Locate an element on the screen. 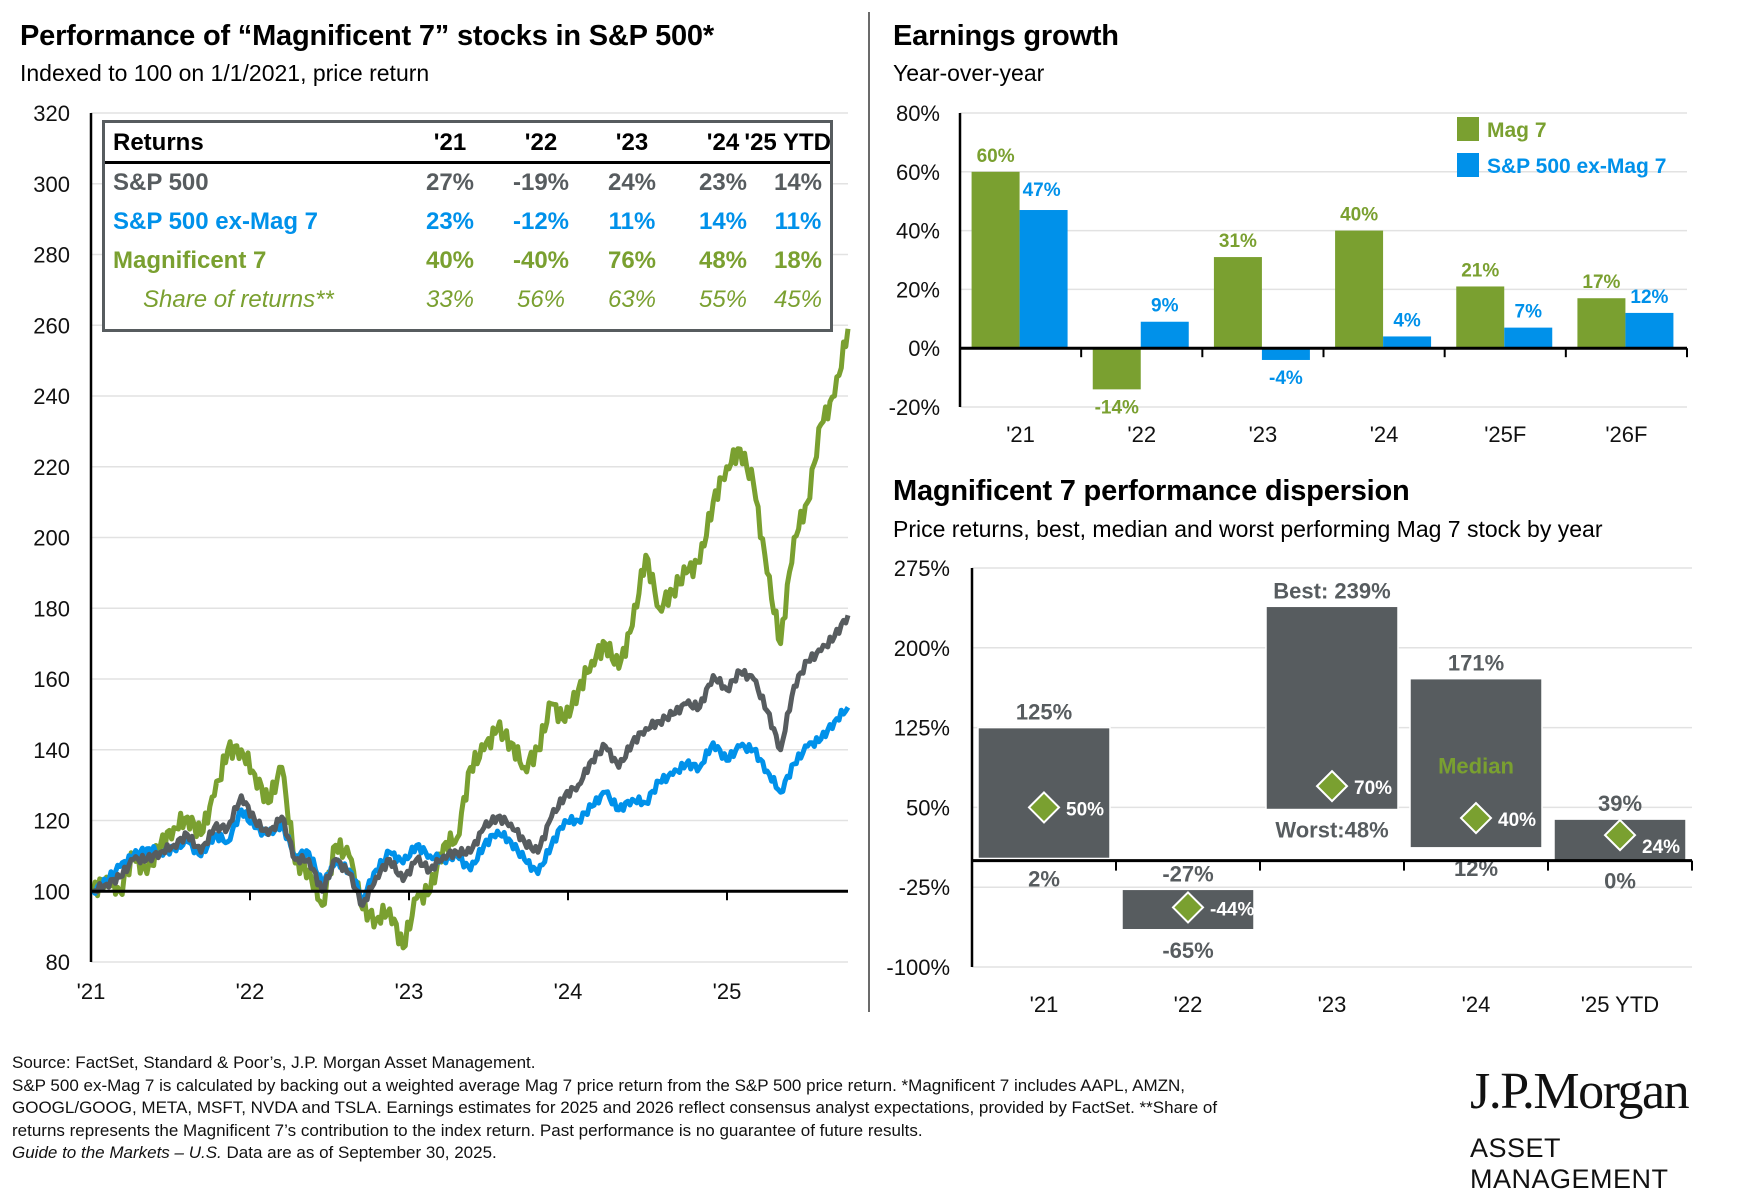 The height and width of the screenshot is (1195, 1757). x-tick-label: '22 is located at coordinates (250, 991).